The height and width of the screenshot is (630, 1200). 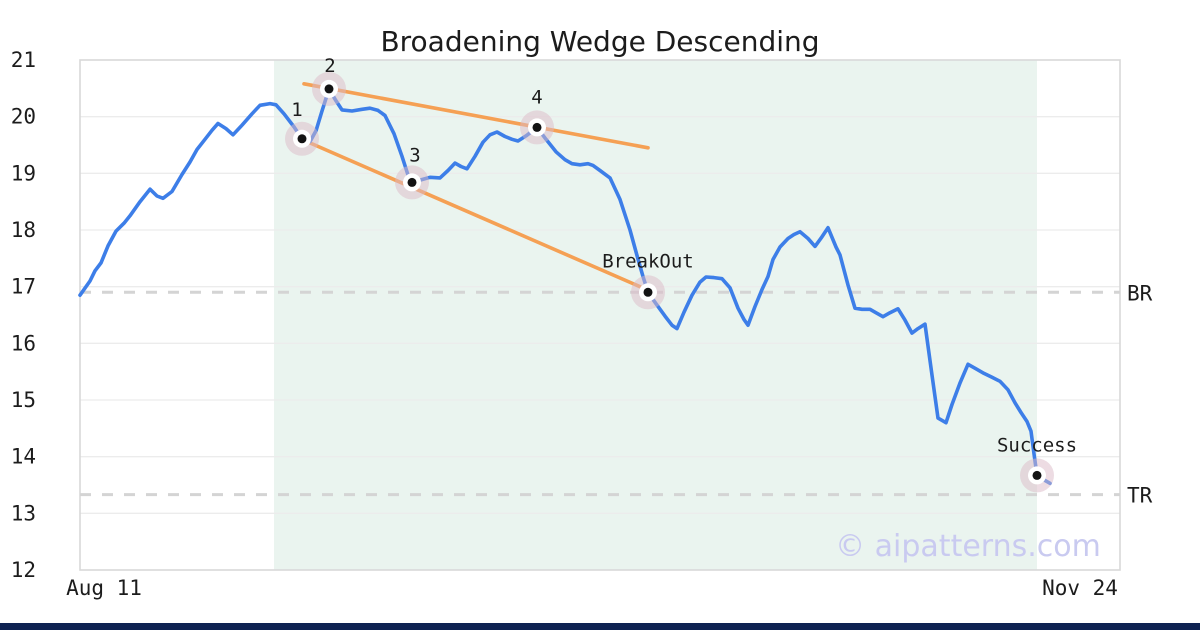 I want to click on y-tick-12: 12, so click(x=23, y=570).